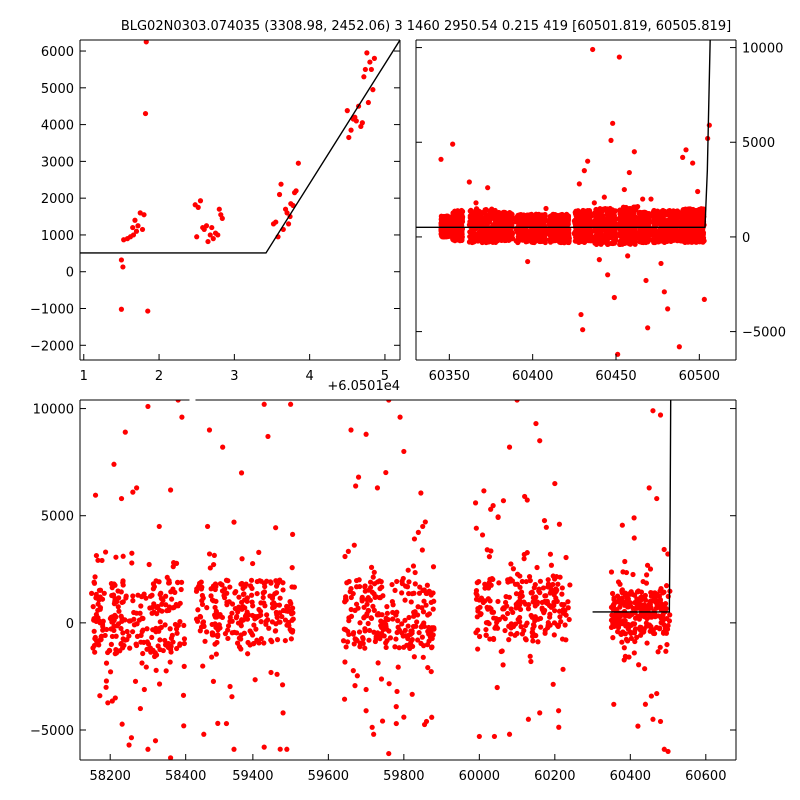  What do you see at coordinates (705, 776) in the screenshot?
I see `x-tick-label: 60600` at bounding box center [705, 776].